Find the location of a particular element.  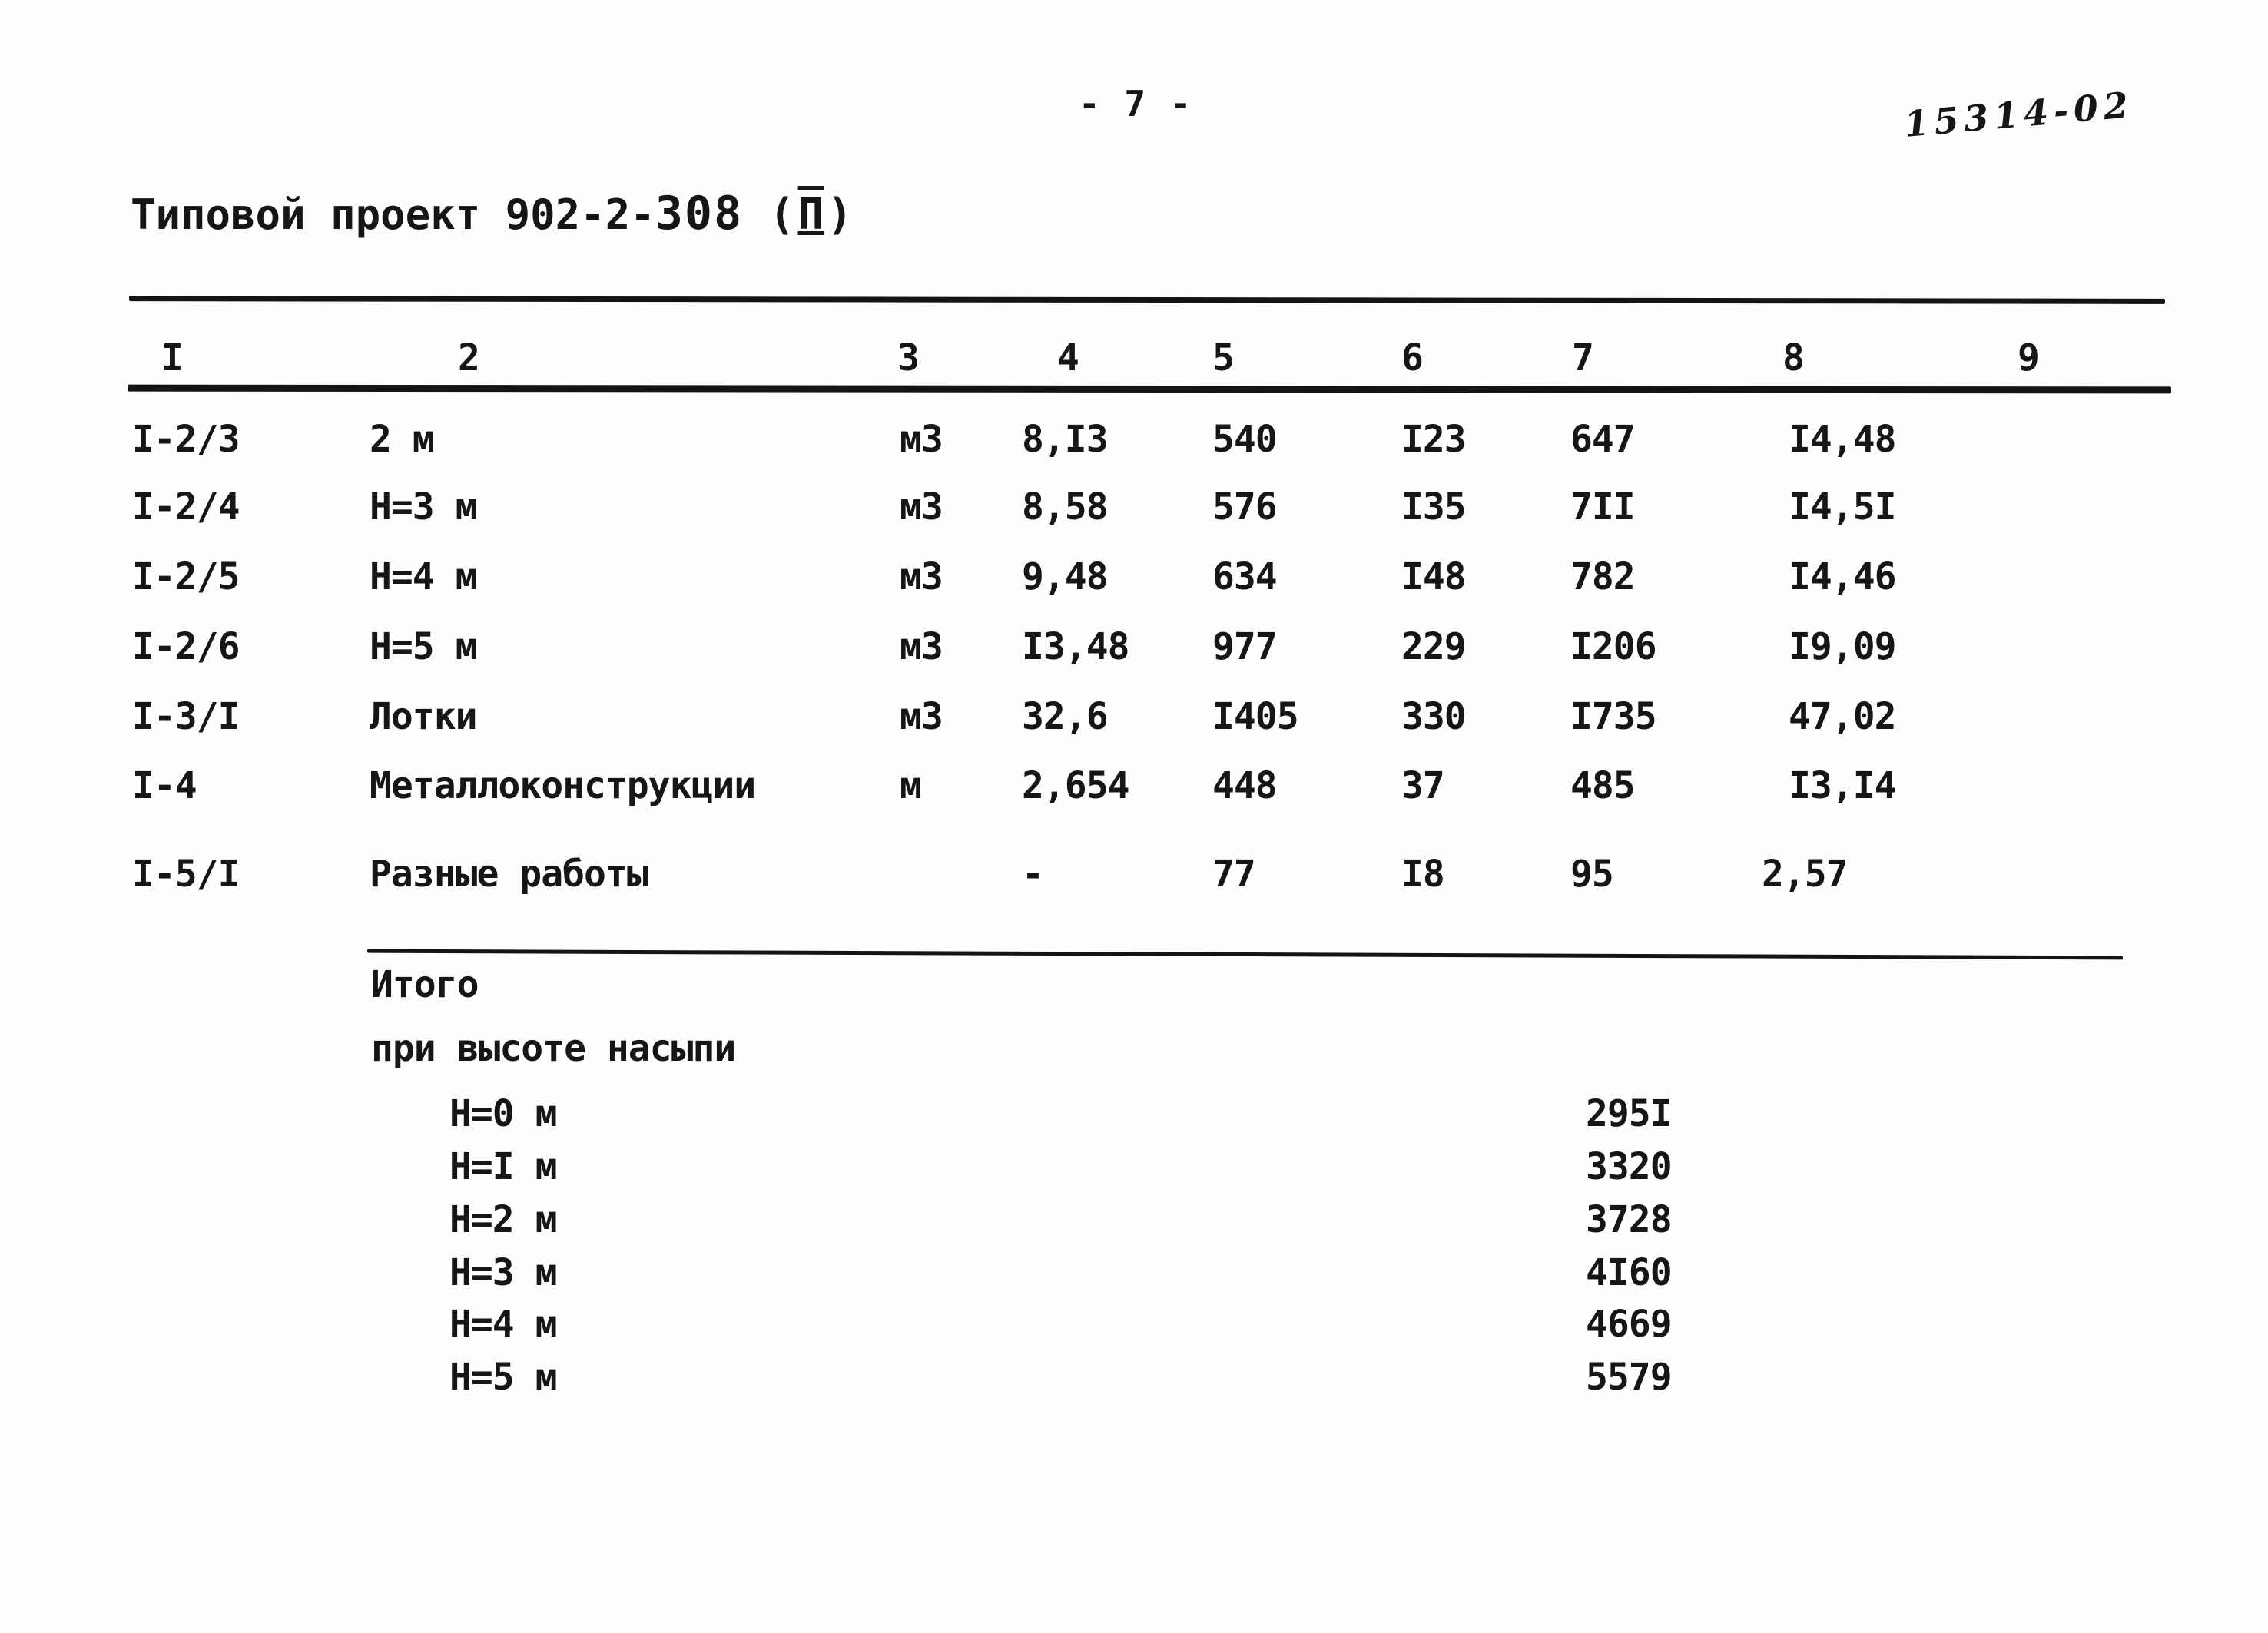

column-header-2: 2 is located at coordinates (469, 357).